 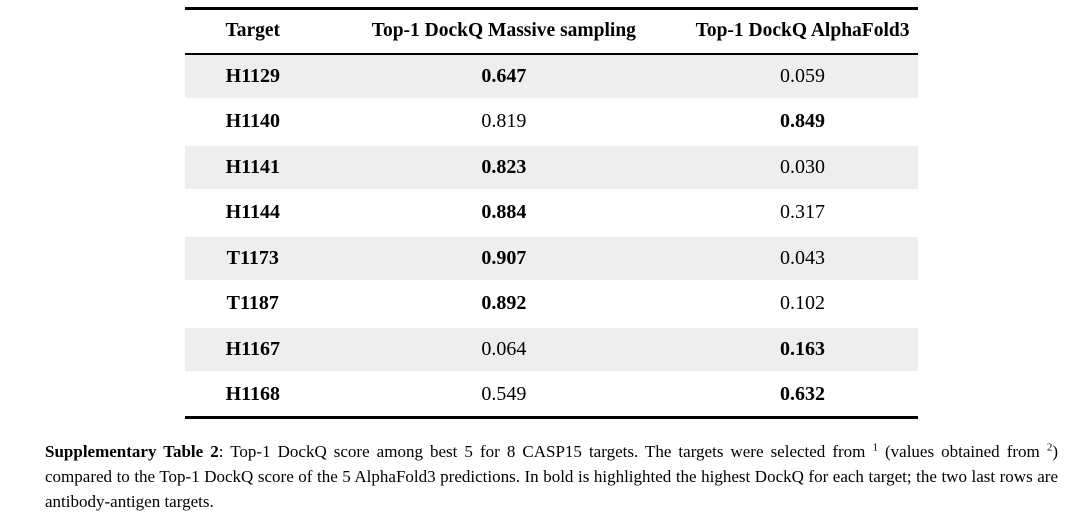 I want to click on massive-sampling-cell: 0.823, so click(x=504, y=167).